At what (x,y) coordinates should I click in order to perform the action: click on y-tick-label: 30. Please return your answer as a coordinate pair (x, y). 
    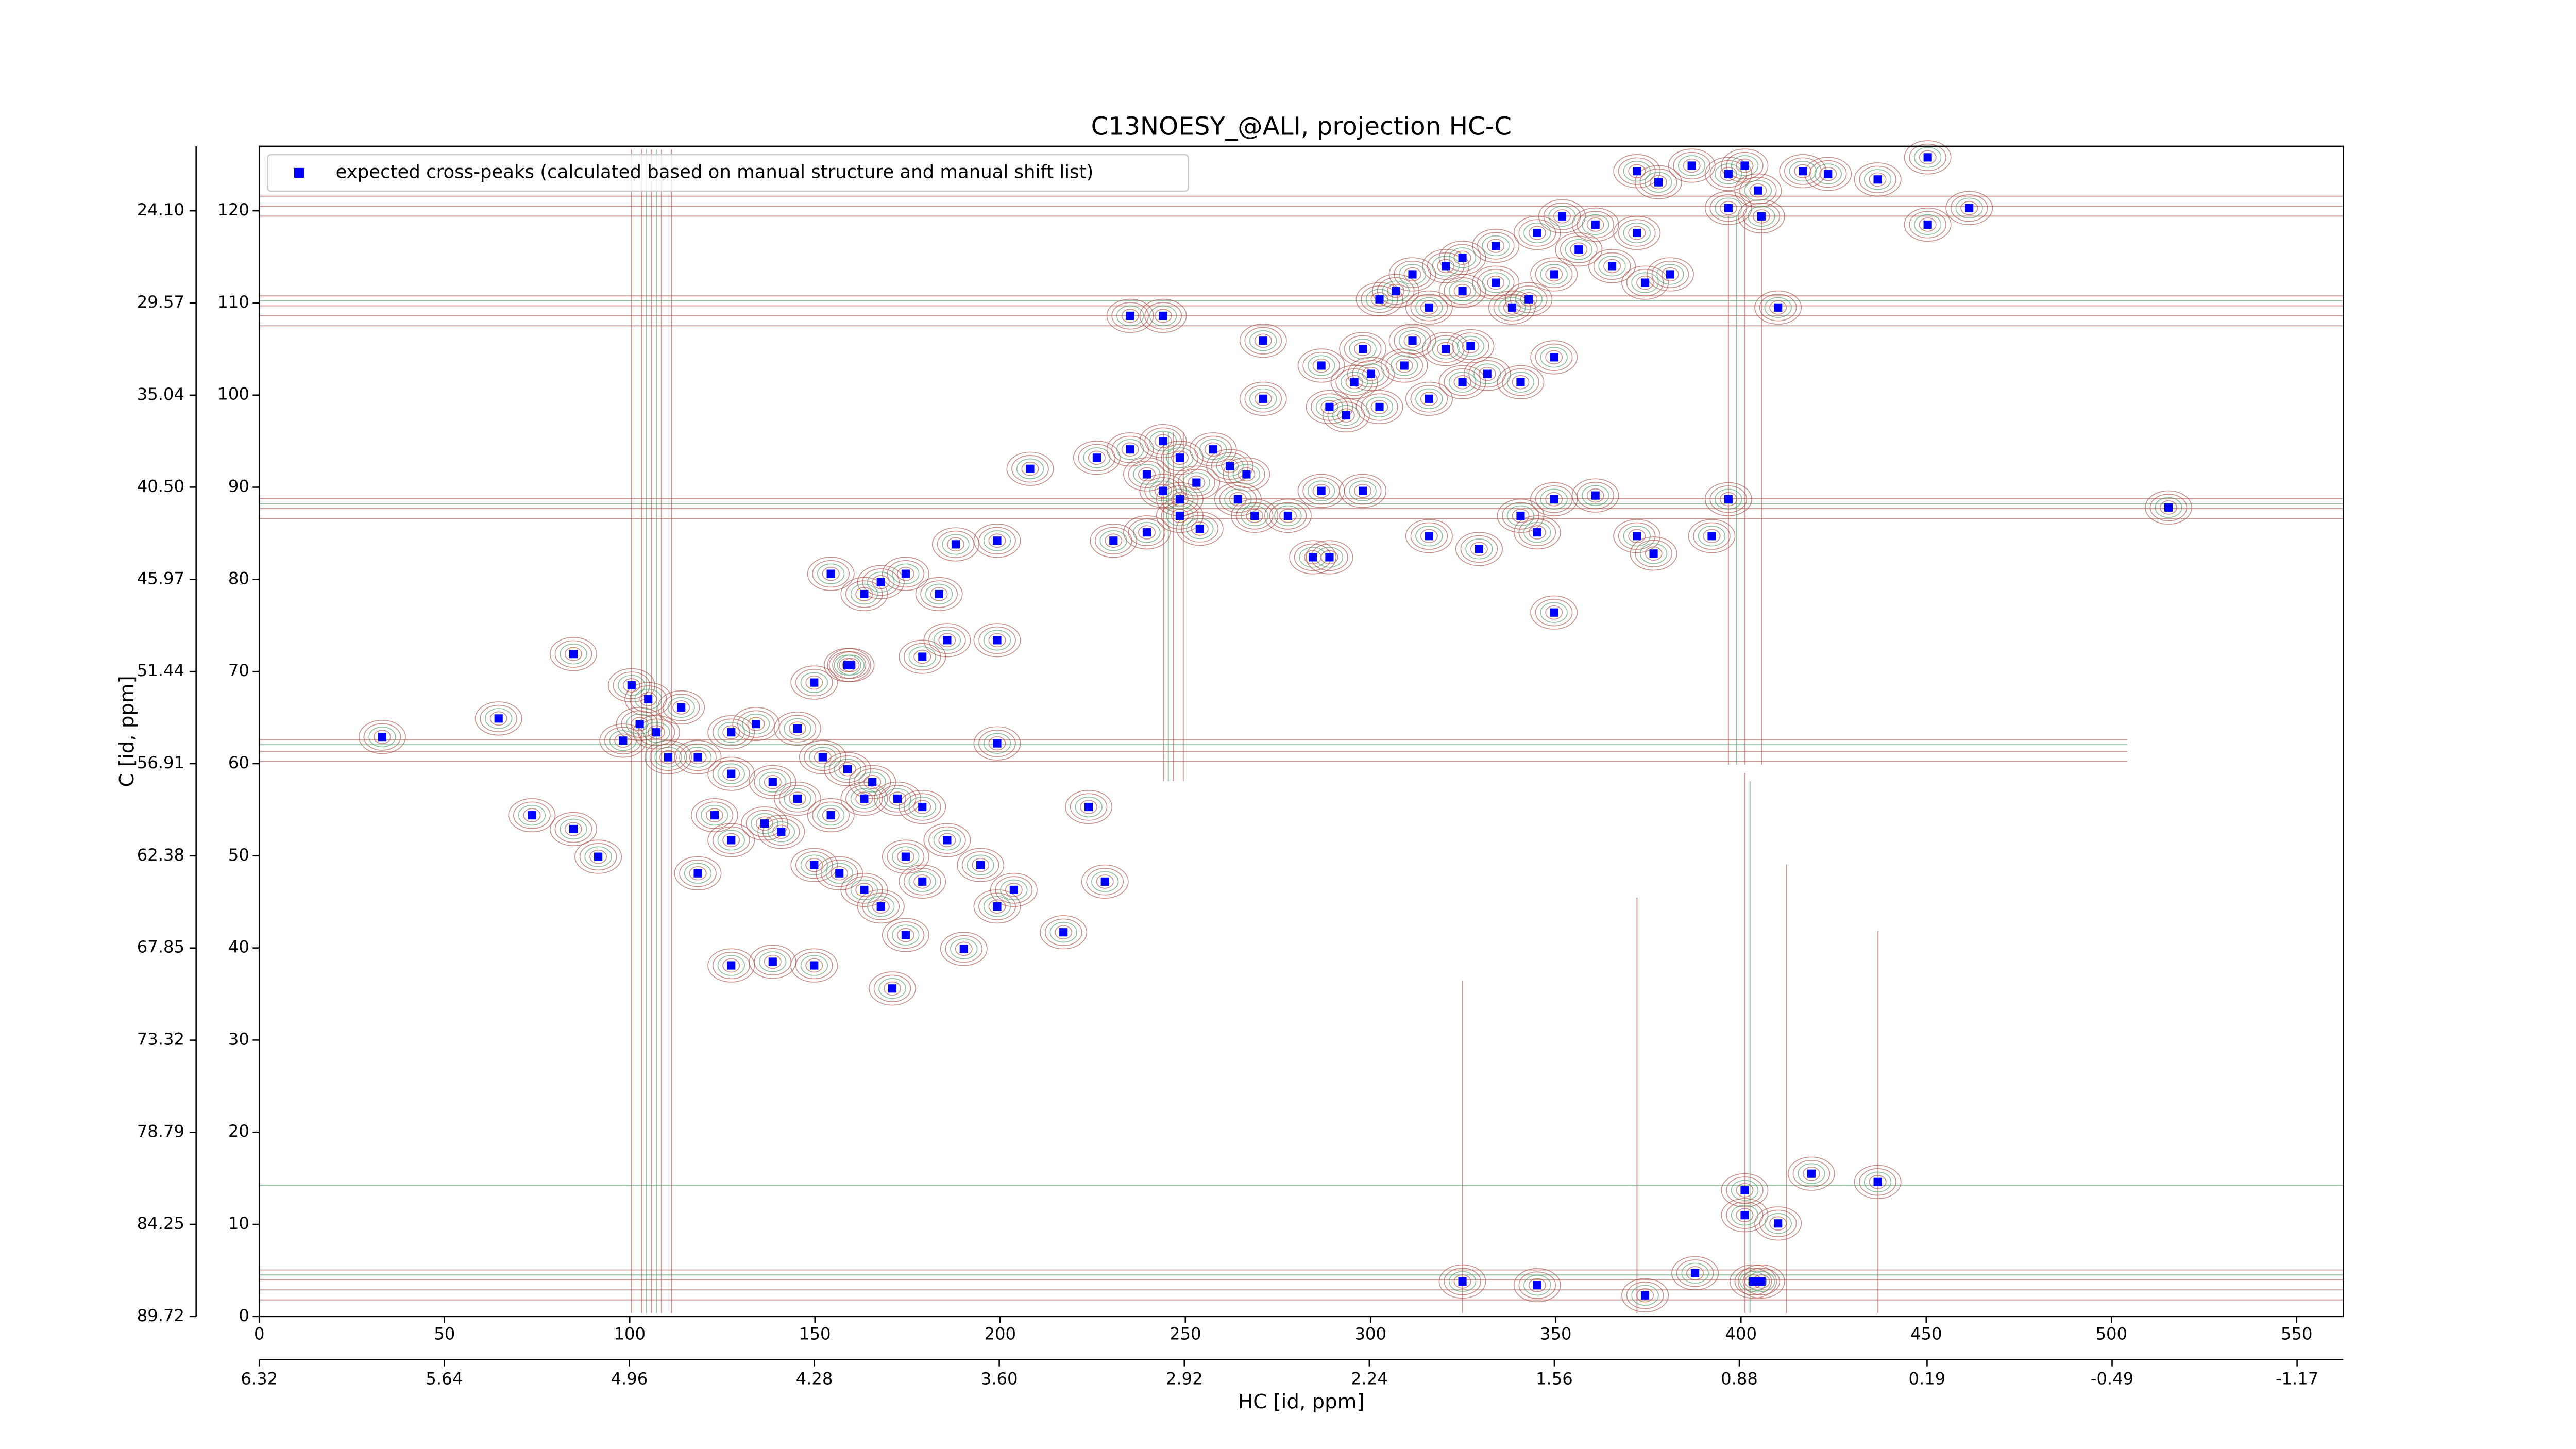
    Looking at the image, I should click on (238, 1039).